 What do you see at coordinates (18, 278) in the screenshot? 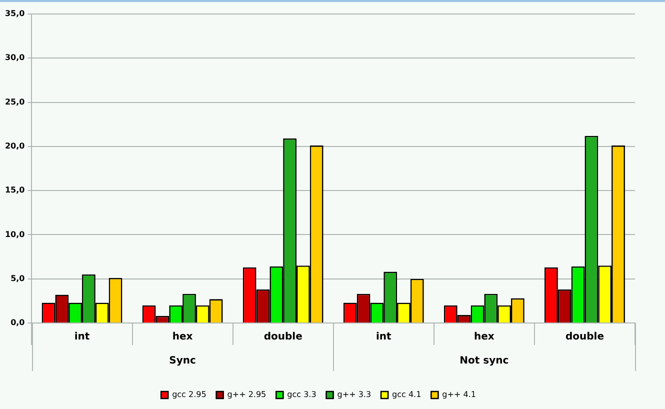
I see `y-tick-label: 5,0` at bounding box center [18, 278].